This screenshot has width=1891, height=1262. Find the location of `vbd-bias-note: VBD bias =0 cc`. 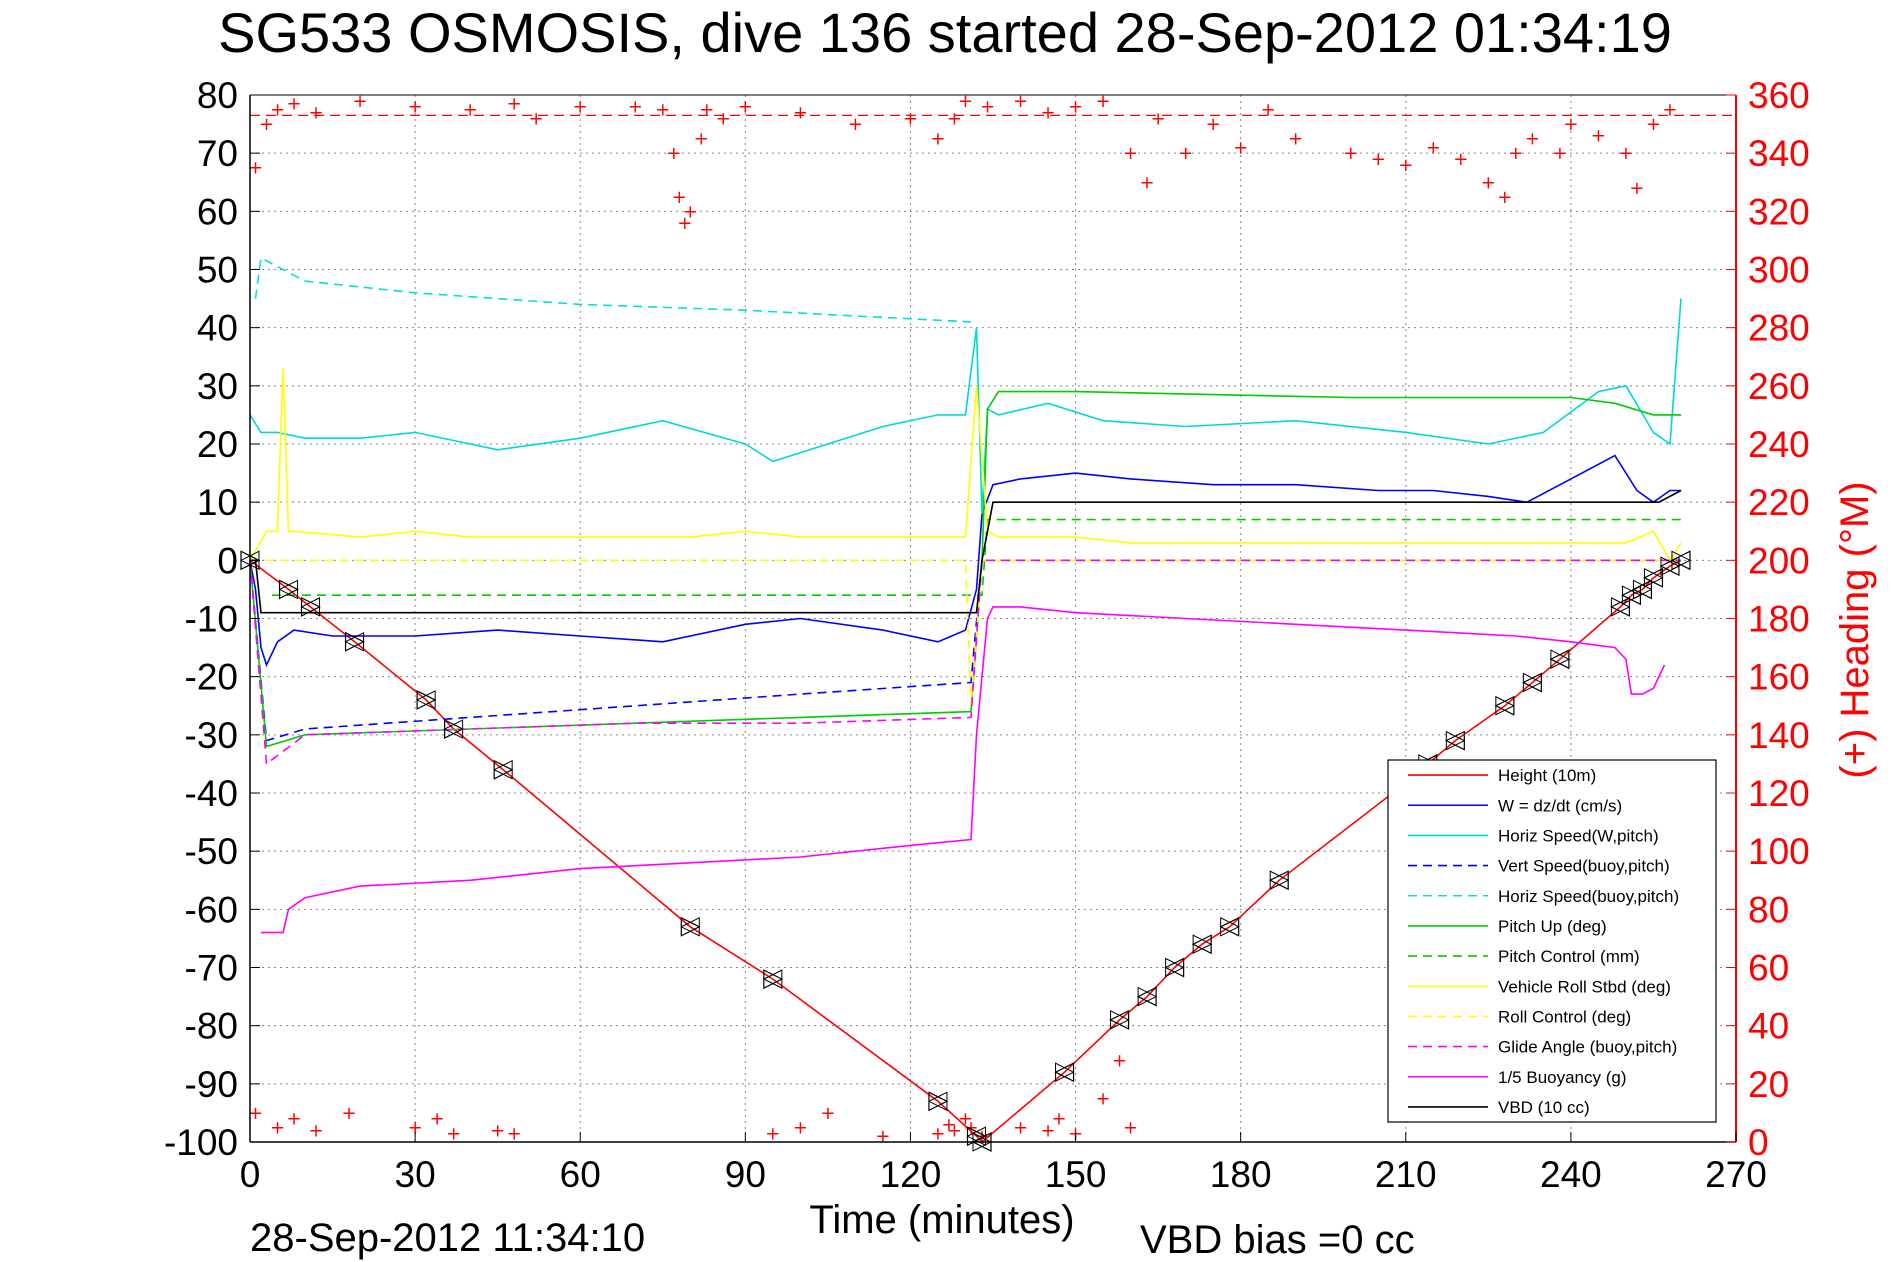

vbd-bias-note: VBD bias =0 cc is located at coordinates (1277, 1240).